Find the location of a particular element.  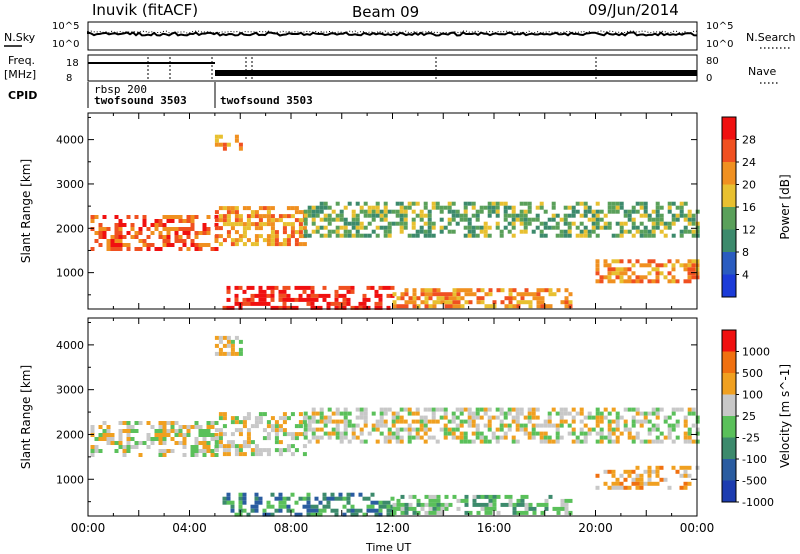

noise-traces is located at coordinates (392, 33).